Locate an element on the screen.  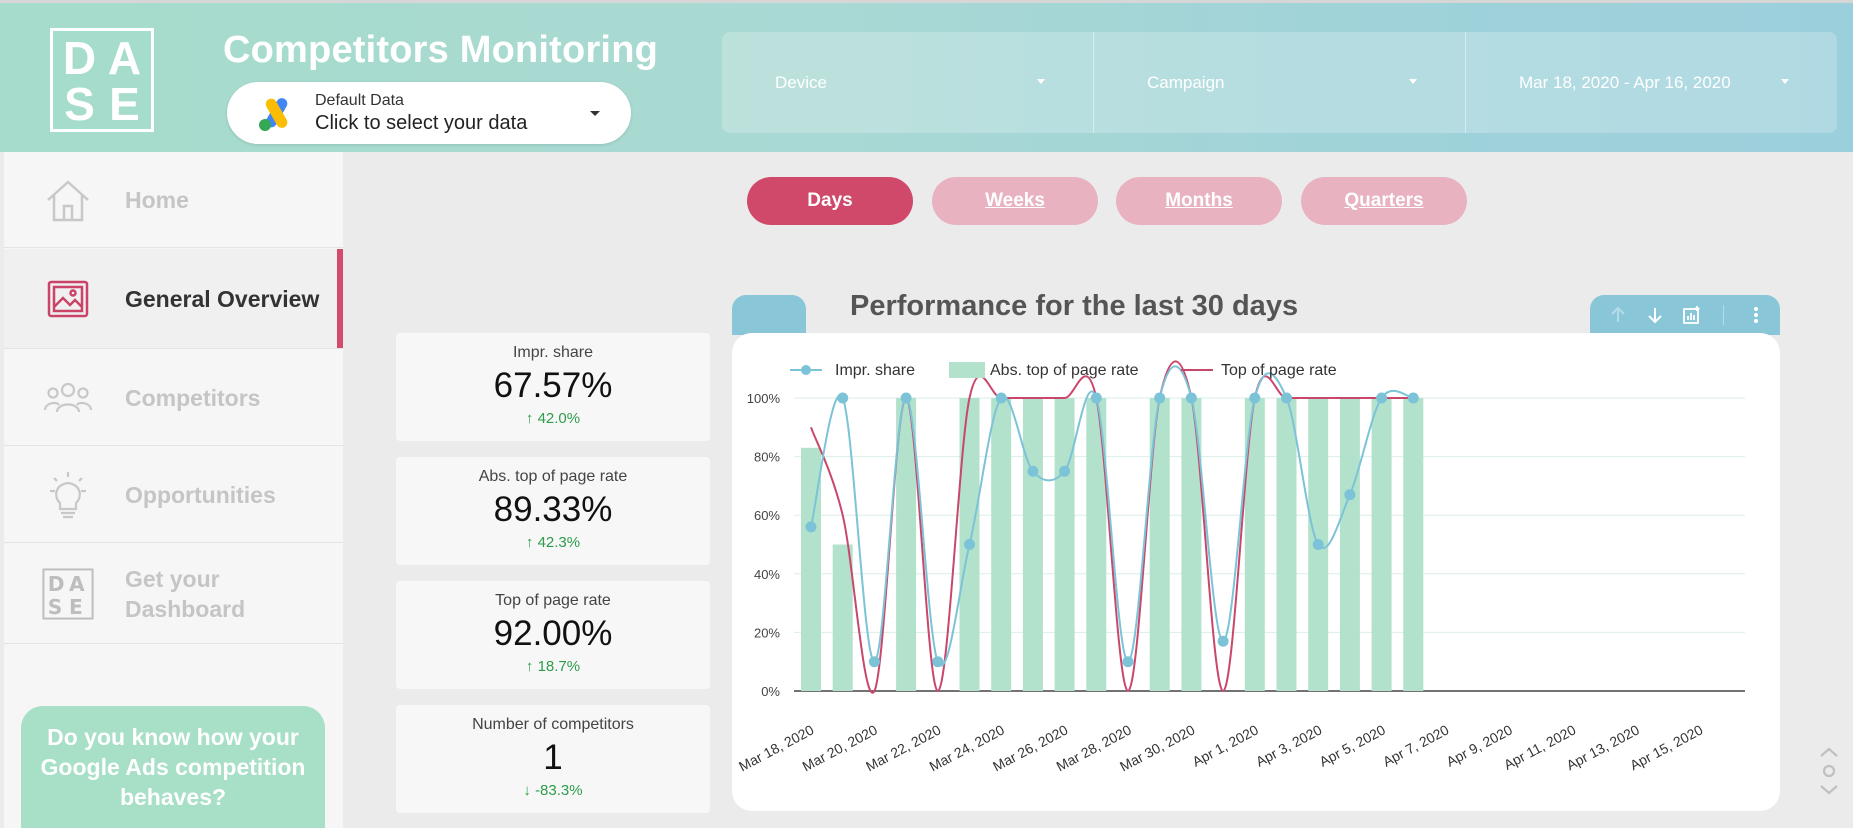
y-tick-label: 0% is located at coordinates (770, 691).